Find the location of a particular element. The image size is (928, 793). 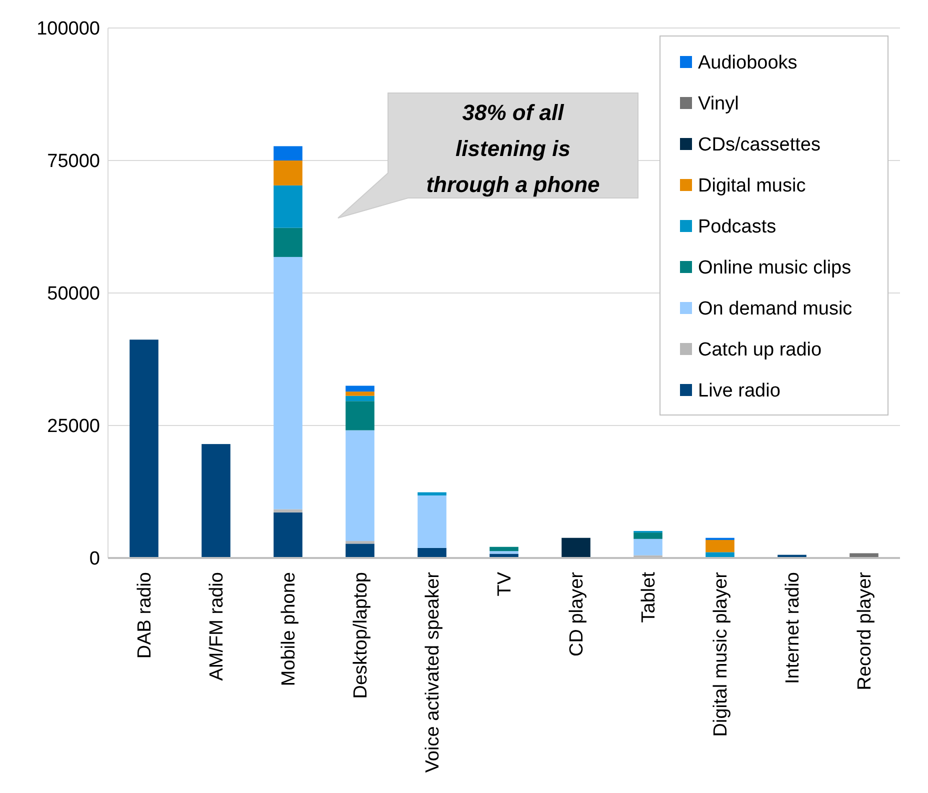

legend-label: Audiobooks is located at coordinates (748, 63).